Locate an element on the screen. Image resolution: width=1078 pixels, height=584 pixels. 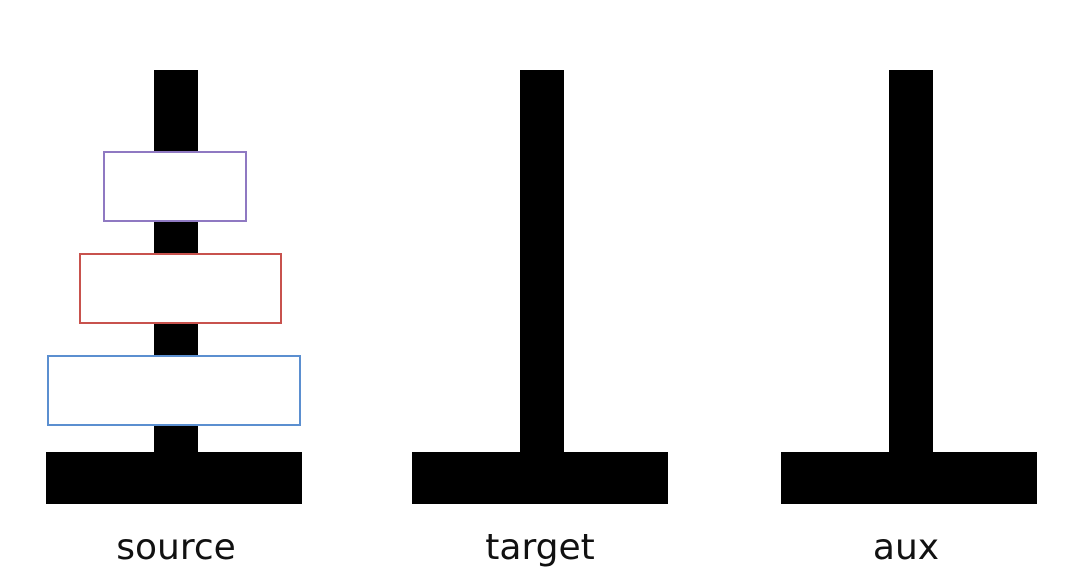
target-peg is located at coordinates (542, 265).